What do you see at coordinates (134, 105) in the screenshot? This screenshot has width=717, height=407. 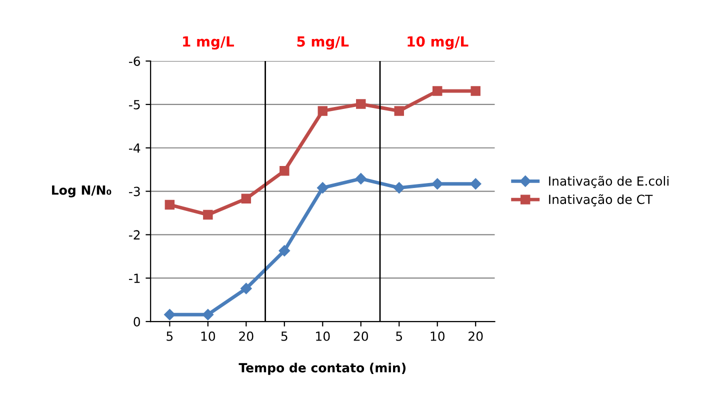 I see `y-tick-label: -5` at bounding box center [134, 105].